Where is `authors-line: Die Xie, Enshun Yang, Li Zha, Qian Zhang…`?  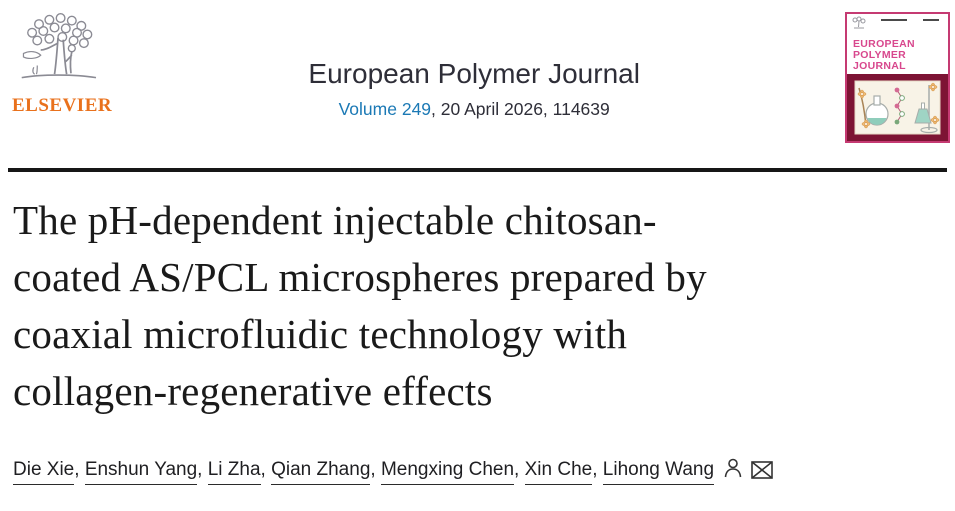 authors-line: Die Xie, Enshun Yang, Li Zha, Qian Zhang… is located at coordinates (477, 471).